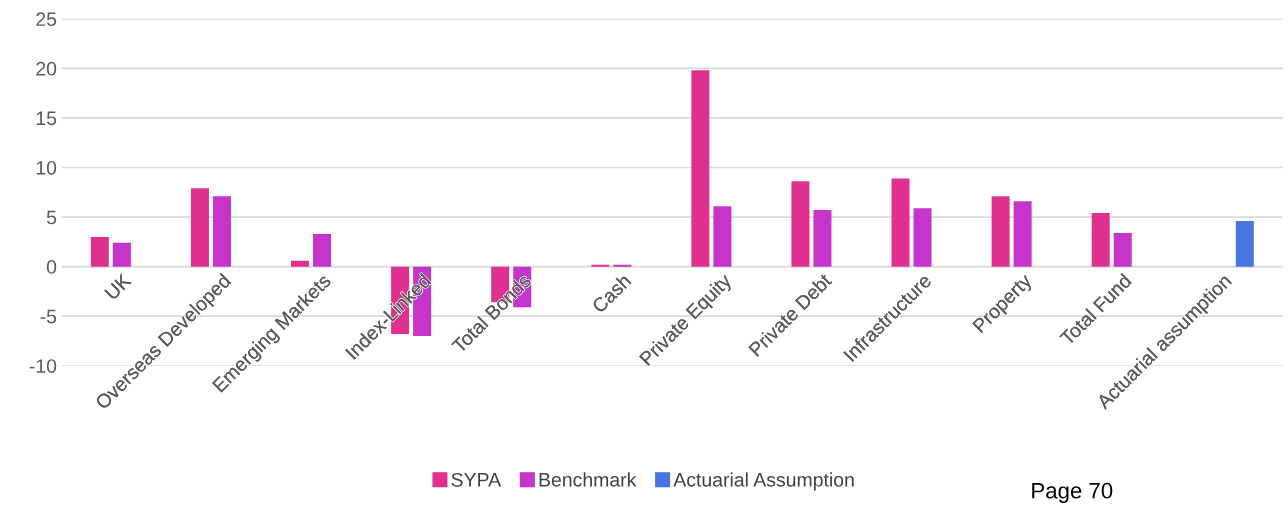  I want to click on x-tick-label: UK, so click(118, 286).